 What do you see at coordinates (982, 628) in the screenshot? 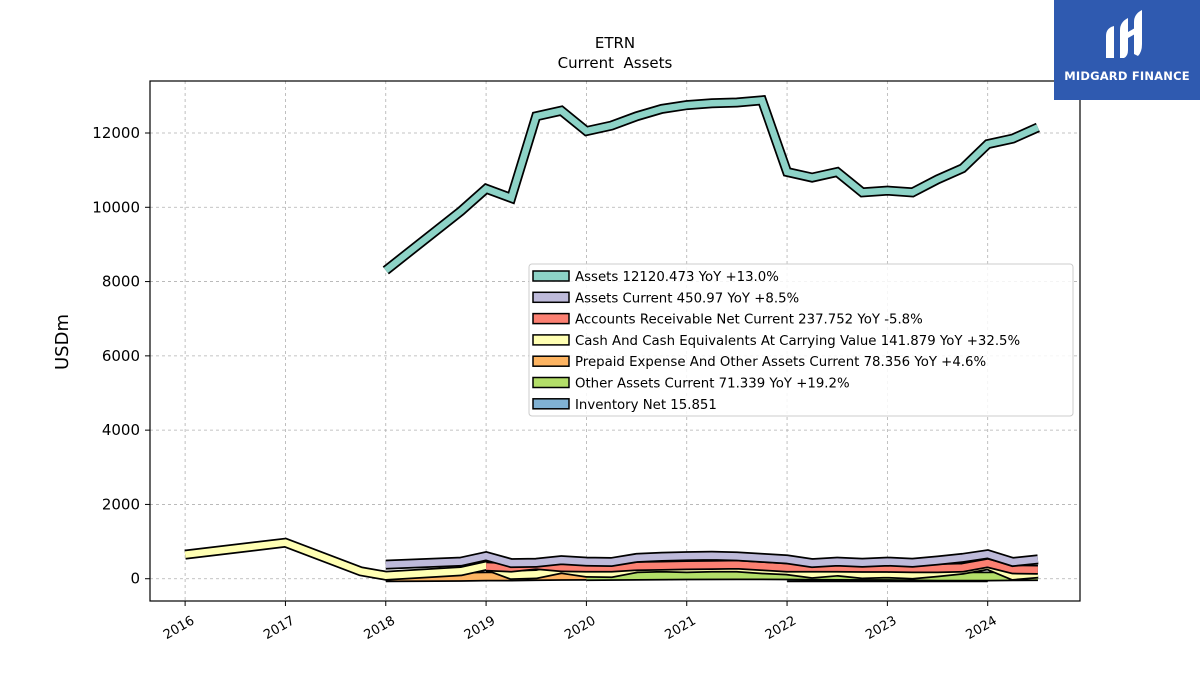
I see `x-tick-label: 2024` at bounding box center [982, 628].